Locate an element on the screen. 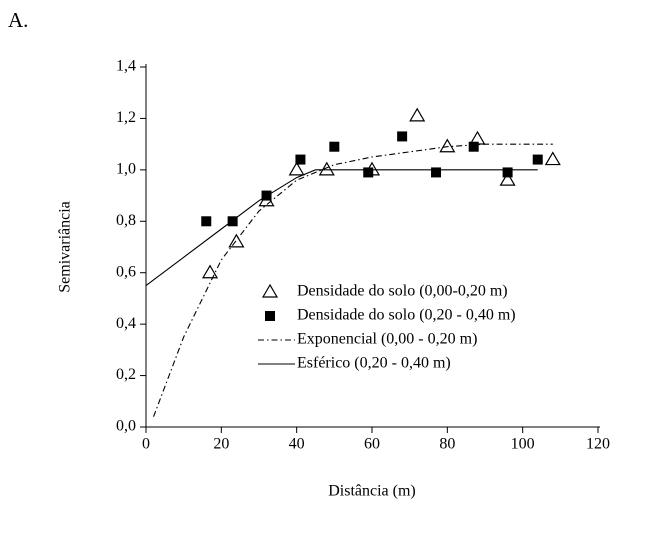  legend-label: Esférico (0,20 - 0,40 m) is located at coordinates (374, 363).